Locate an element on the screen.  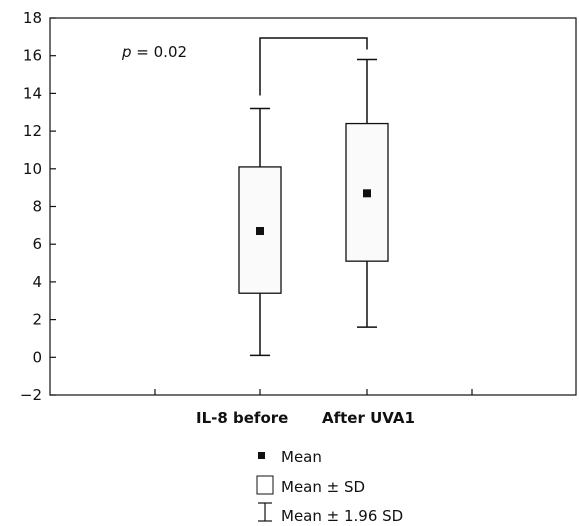
category-label-0: IL-8 before is located at coordinates (242, 418).